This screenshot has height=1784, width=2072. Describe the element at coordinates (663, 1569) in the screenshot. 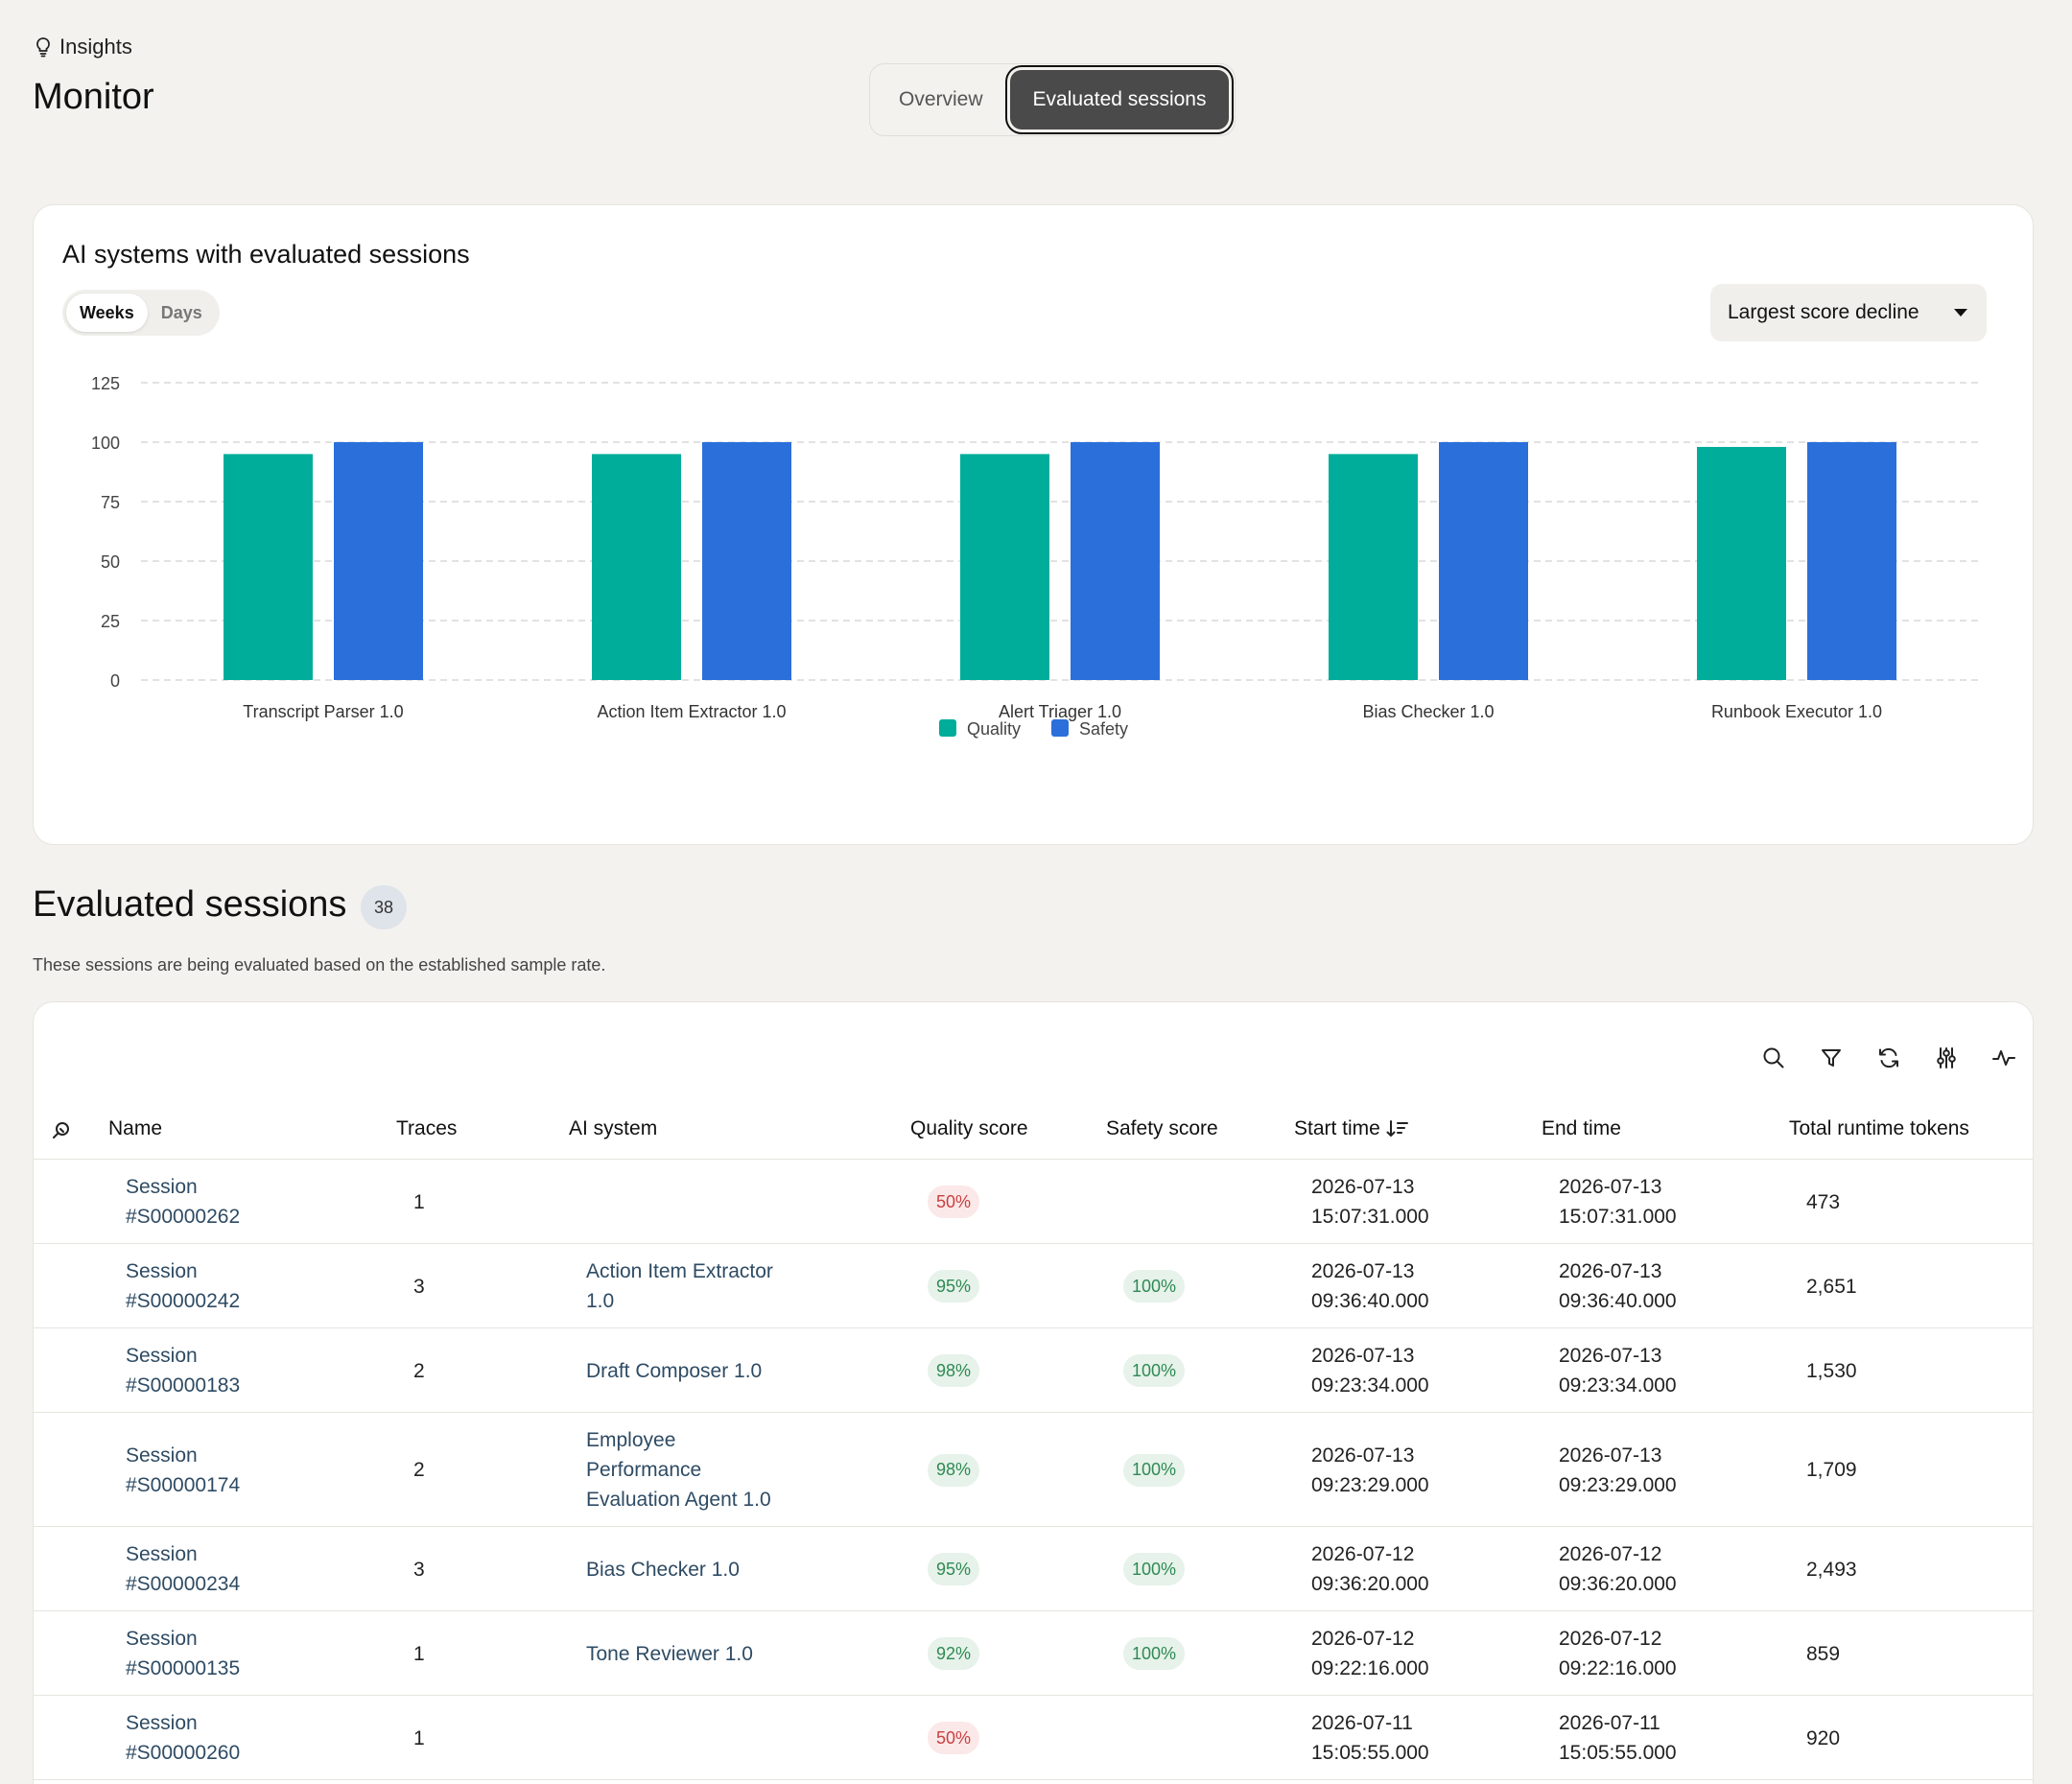

I see `ai-system-link: Bias Checker 1.0` at that location.